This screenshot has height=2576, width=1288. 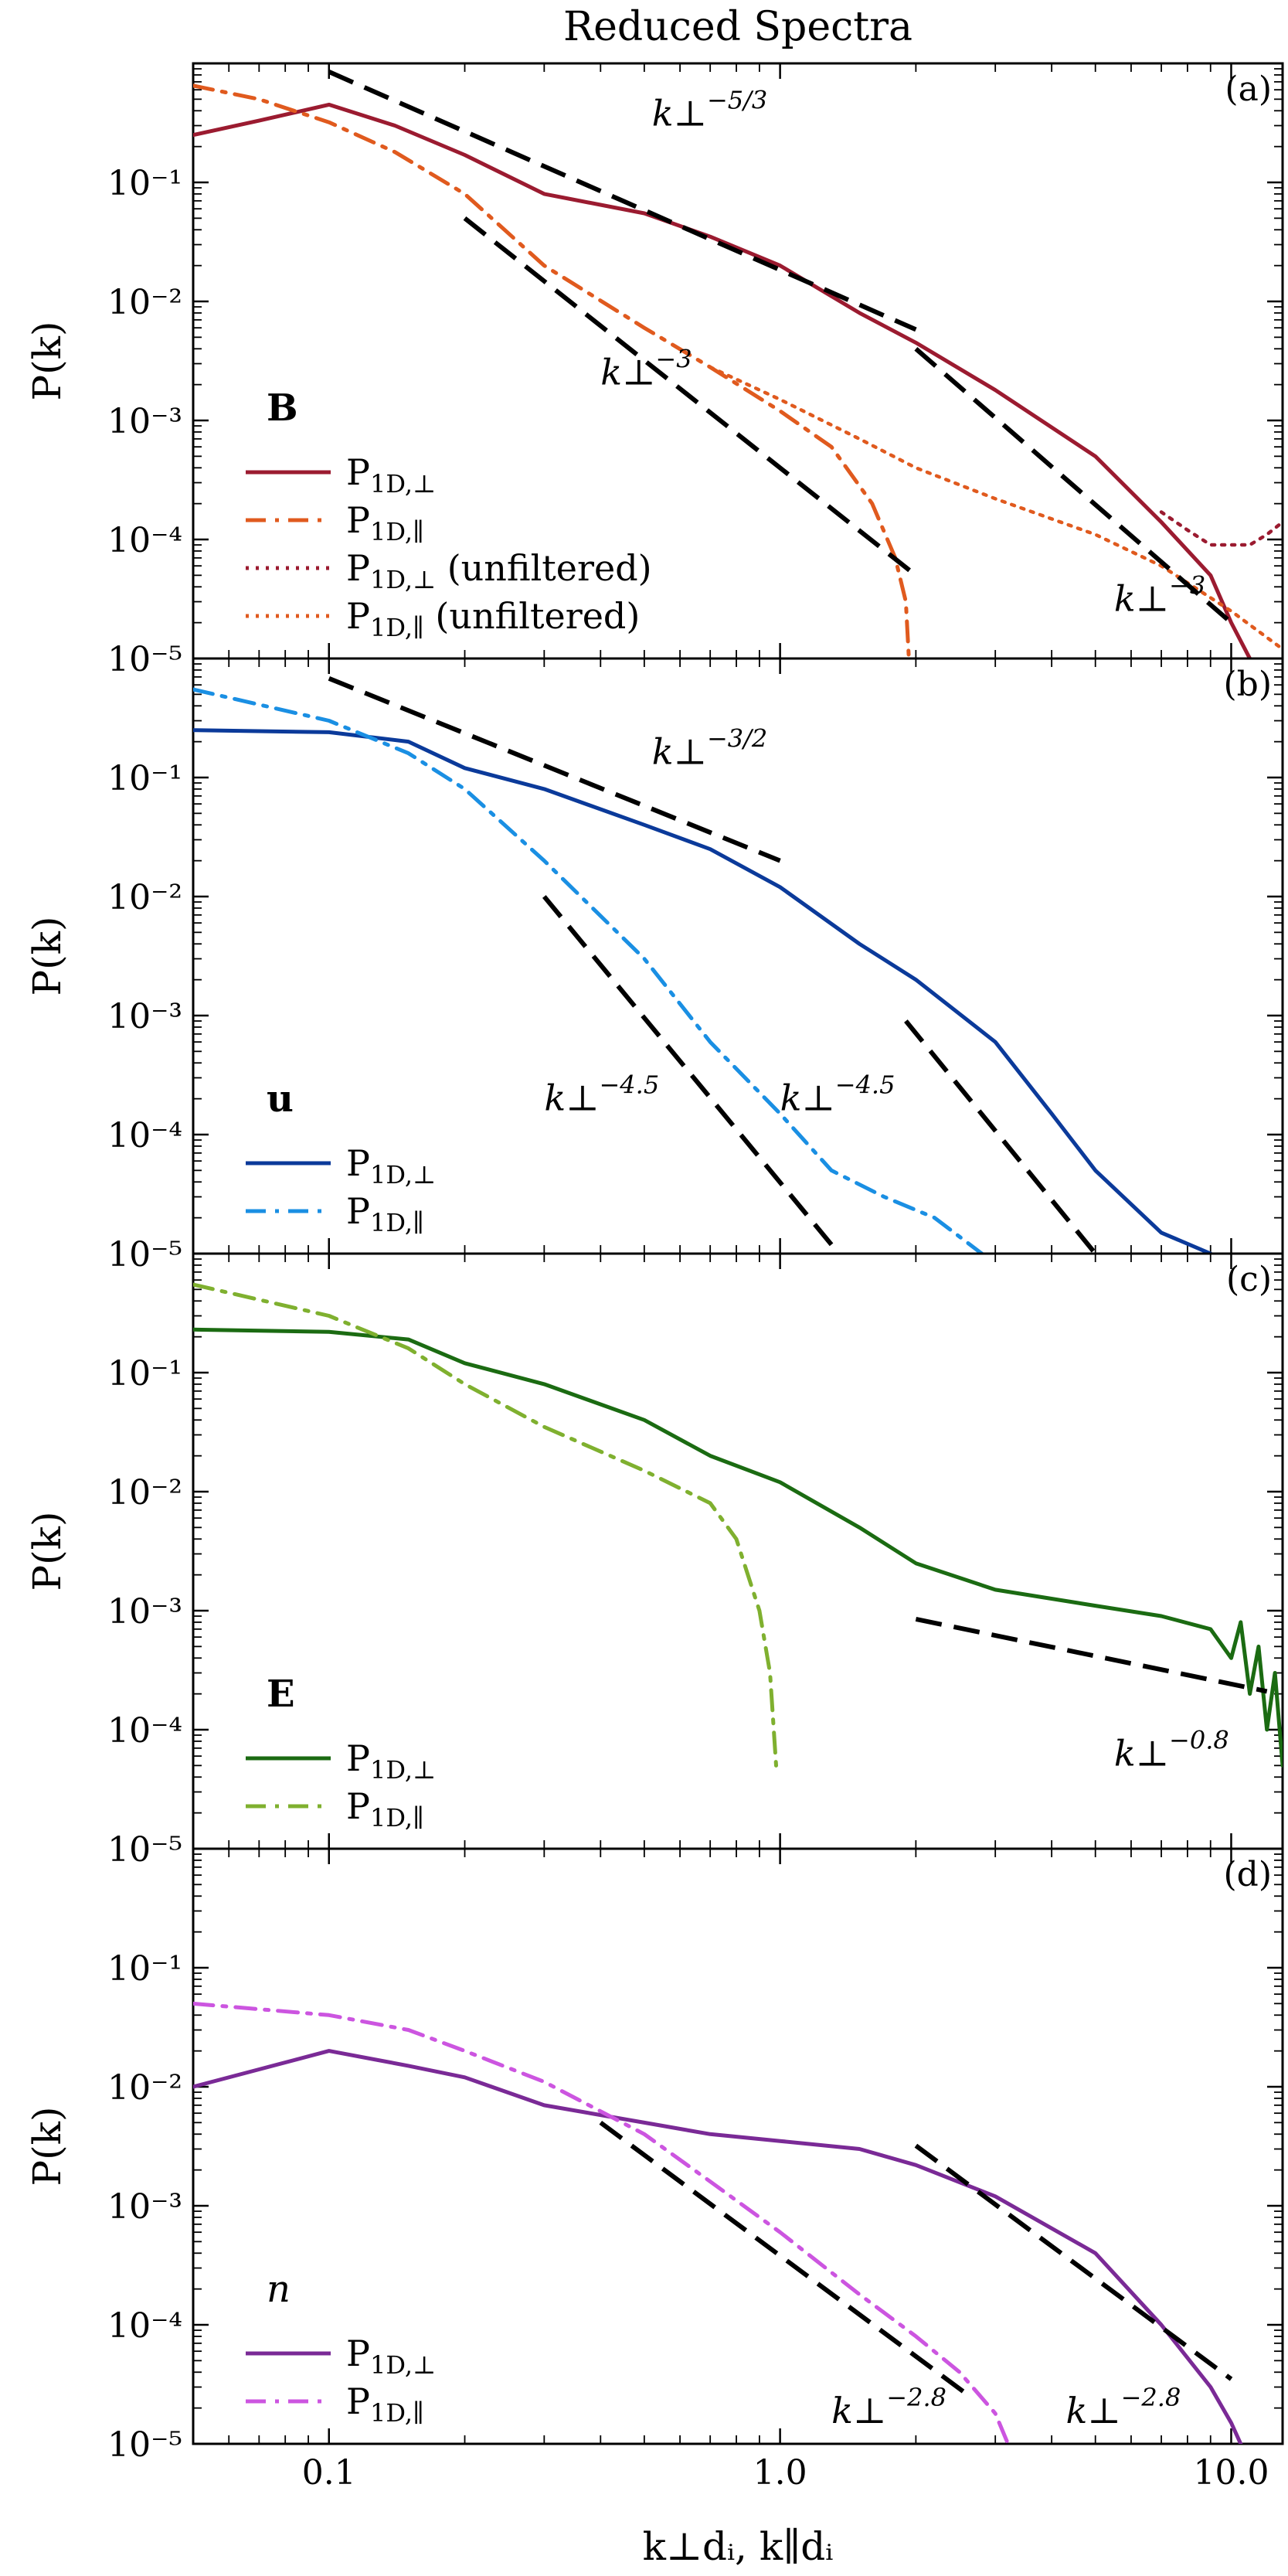 I want to click on x-tick-label: 1.0, so click(x=780, y=2473).